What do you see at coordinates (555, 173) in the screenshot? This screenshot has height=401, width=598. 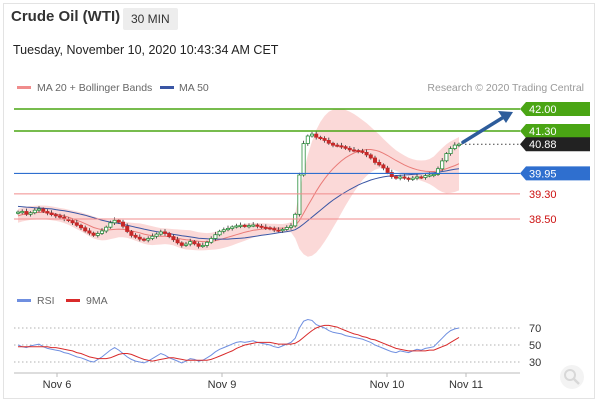 I see `level-tag-39.95` at bounding box center [555, 173].